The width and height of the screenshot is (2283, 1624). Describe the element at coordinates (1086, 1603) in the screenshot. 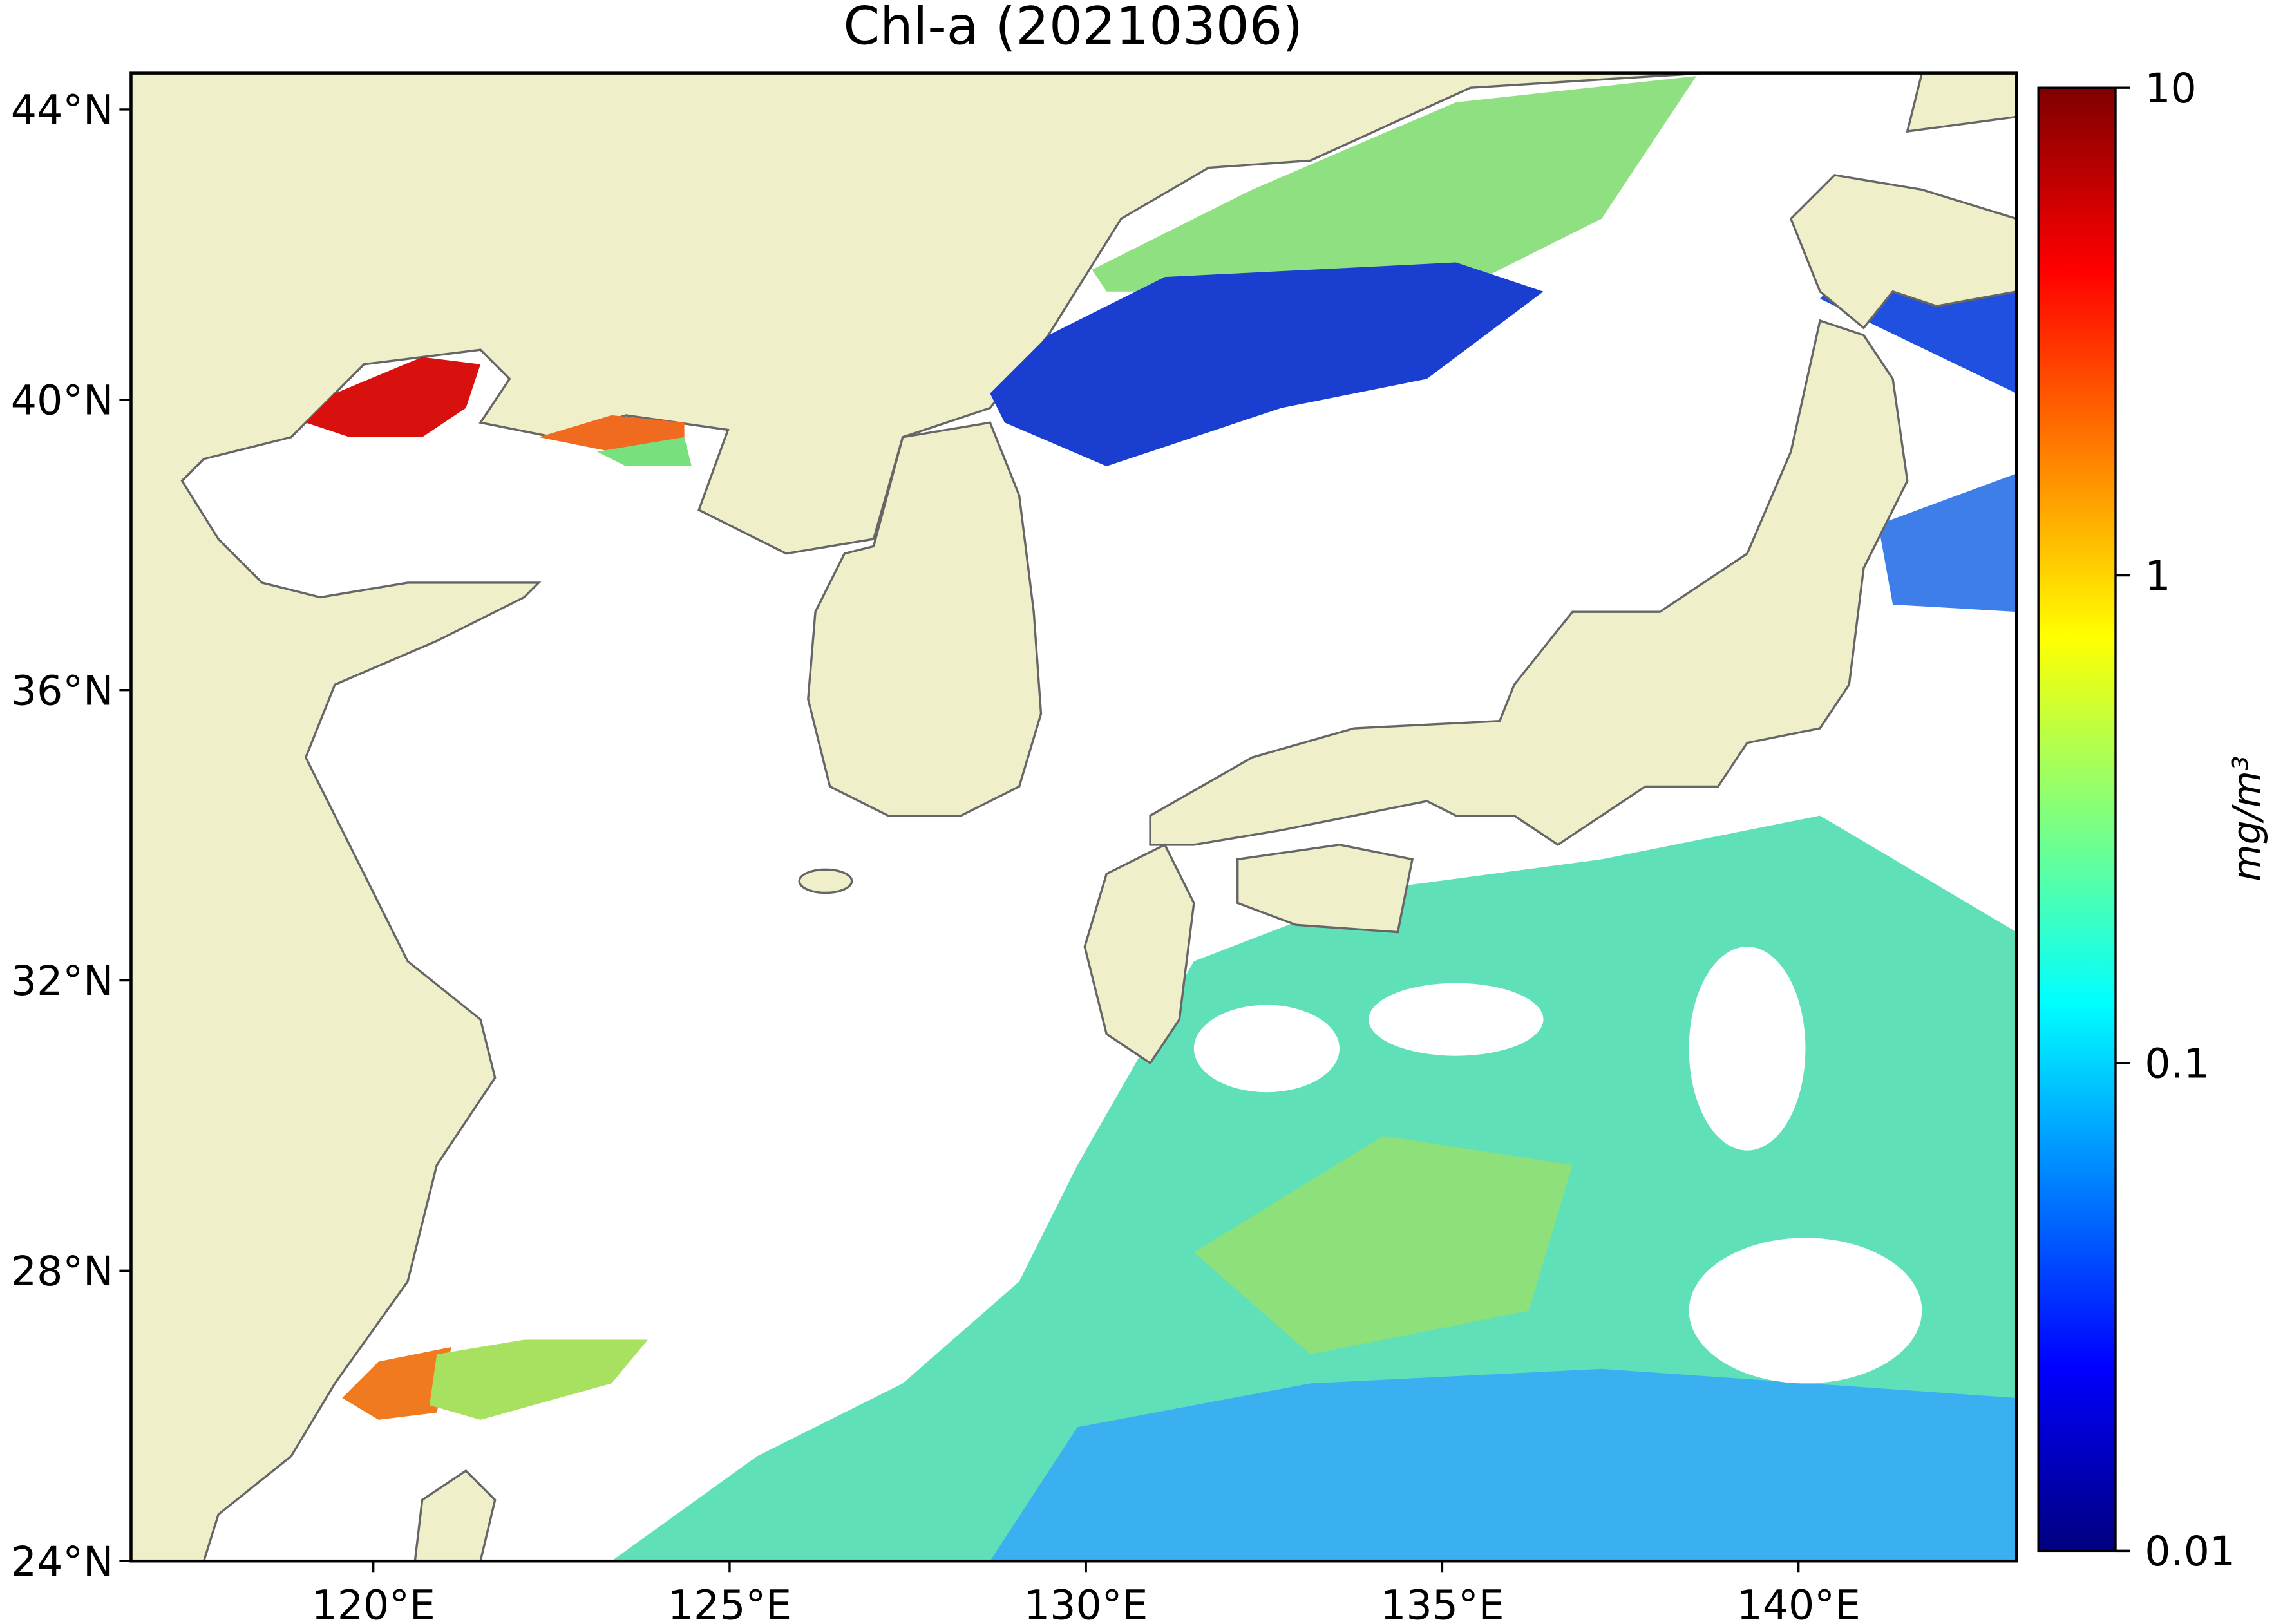

I see `x-tick-label: 130°E` at that location.